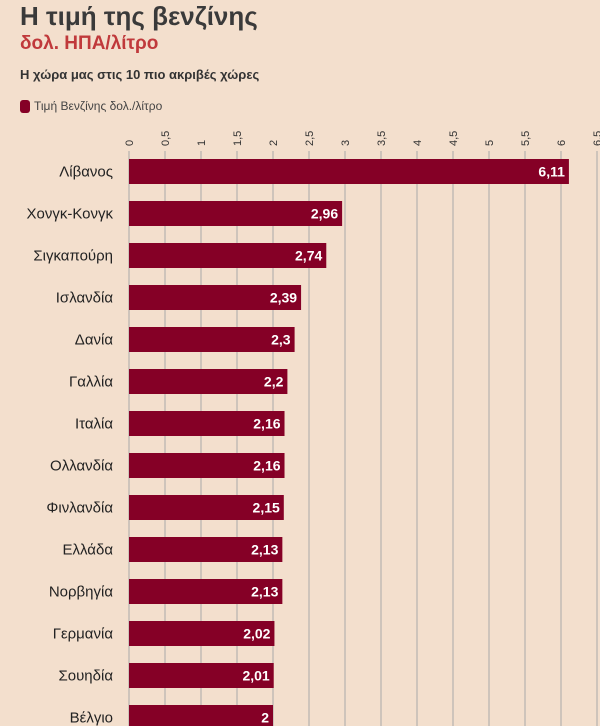  I want to click on chart-subtitle: δολ. ΗΠΑ/λίτρο, so click(89, 43).